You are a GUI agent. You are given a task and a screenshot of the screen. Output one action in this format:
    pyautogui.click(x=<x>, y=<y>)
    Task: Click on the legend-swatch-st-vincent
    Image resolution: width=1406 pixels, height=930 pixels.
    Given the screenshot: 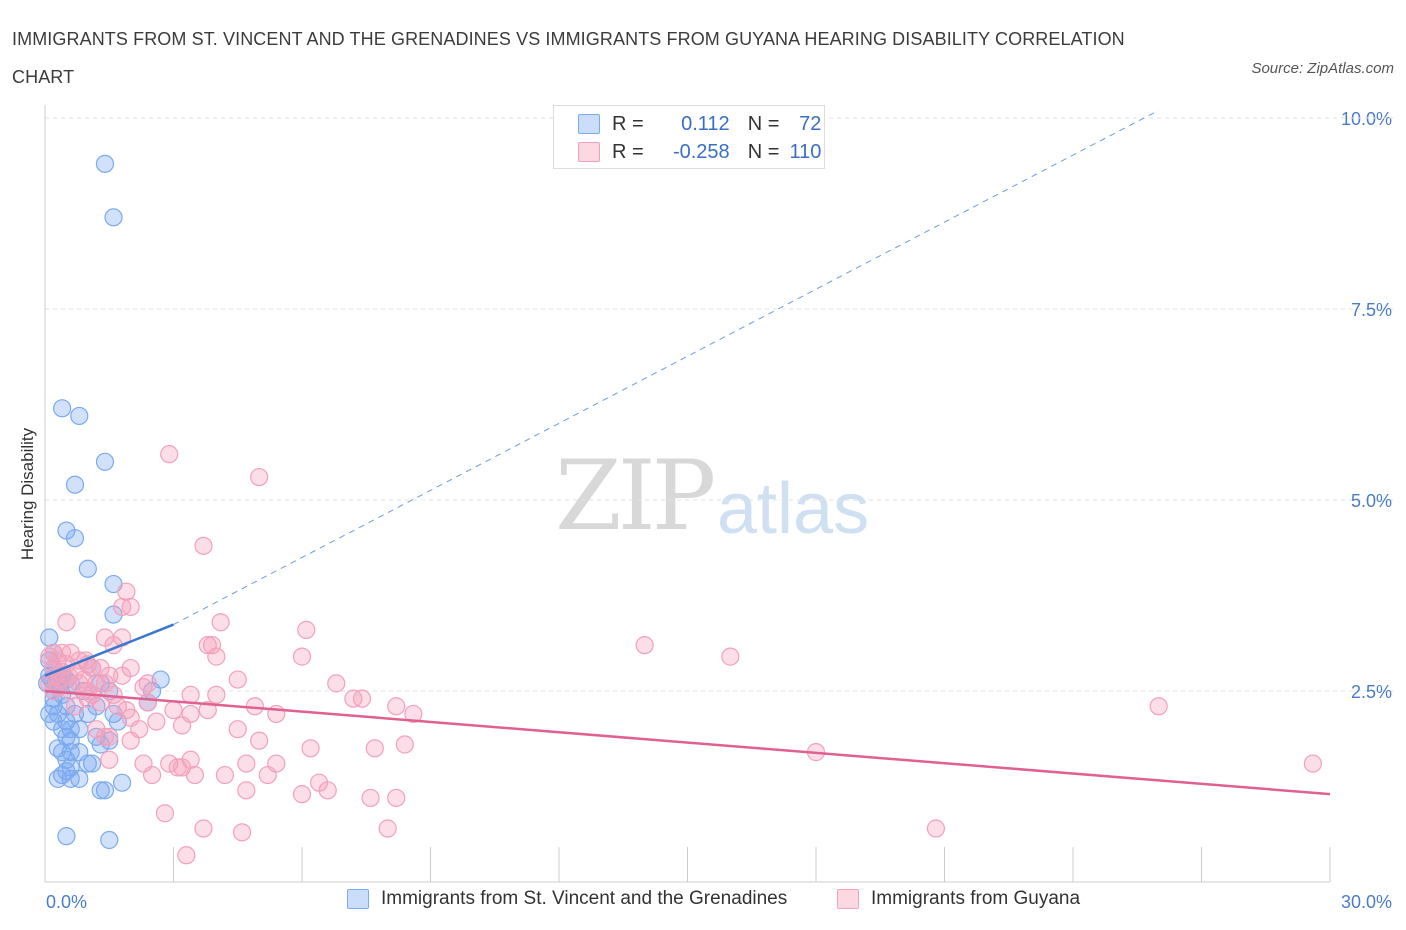 What is the action you would take?
    pyautogui.click(x=358, y=899)
    